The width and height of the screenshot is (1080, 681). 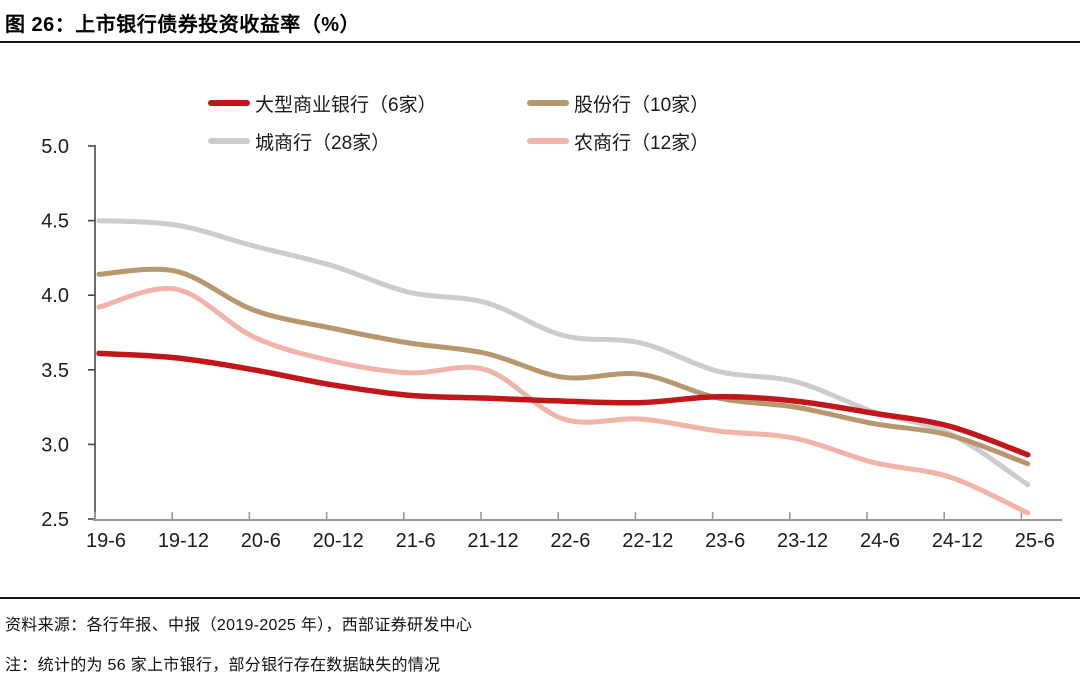 What do you see at coordinates (55, 520) in the screenshot?
I see `y-axis-tick-label: 2.5` at bounding box center [55, 520].